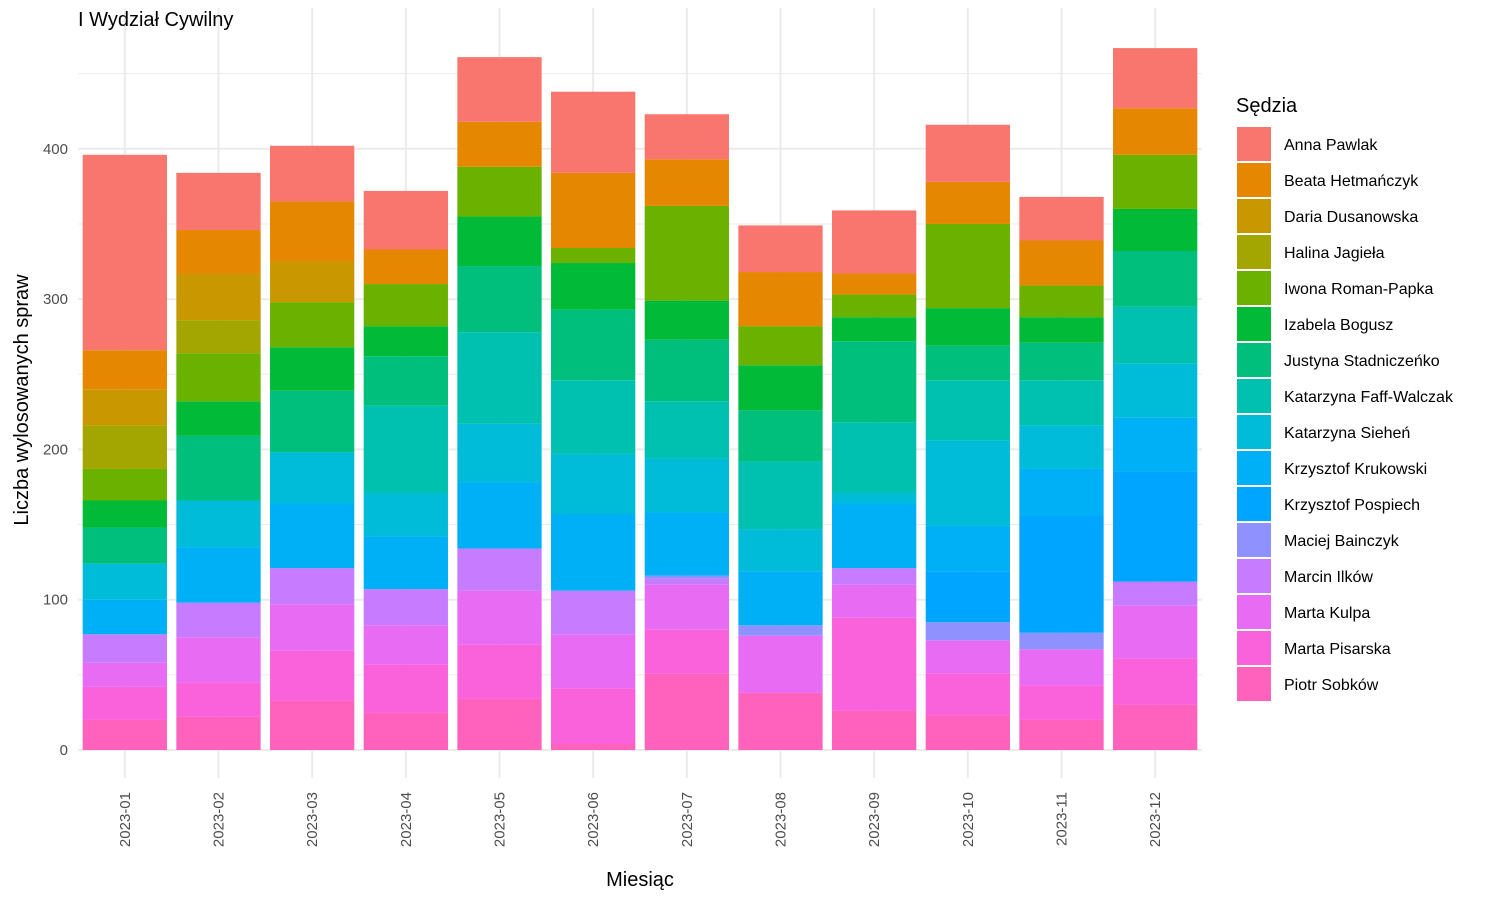 This screenshot has height=900, width=1500. Describe the element at coordinates (1362, 361) in the screenshot. I see `legend-label: Justyna Stadniczeńko` at that location.